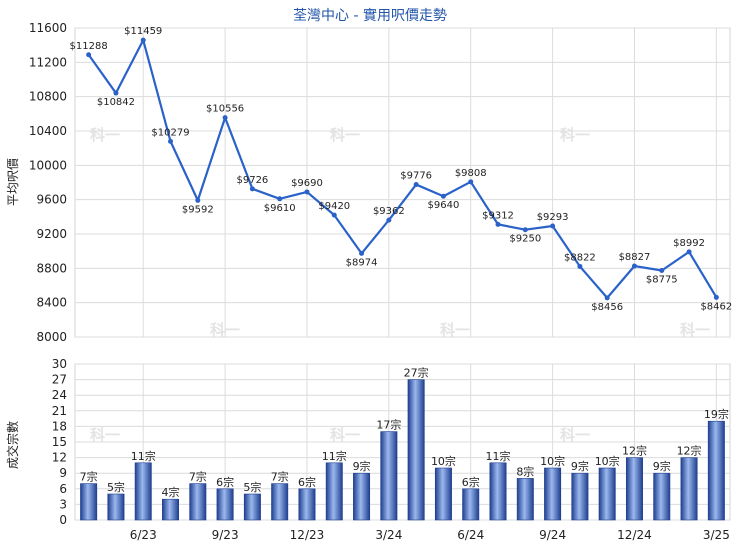  Describe the element at coordinates (51, 268) in the screenshot. I see `price-y-tick-label: 8800` at that location.